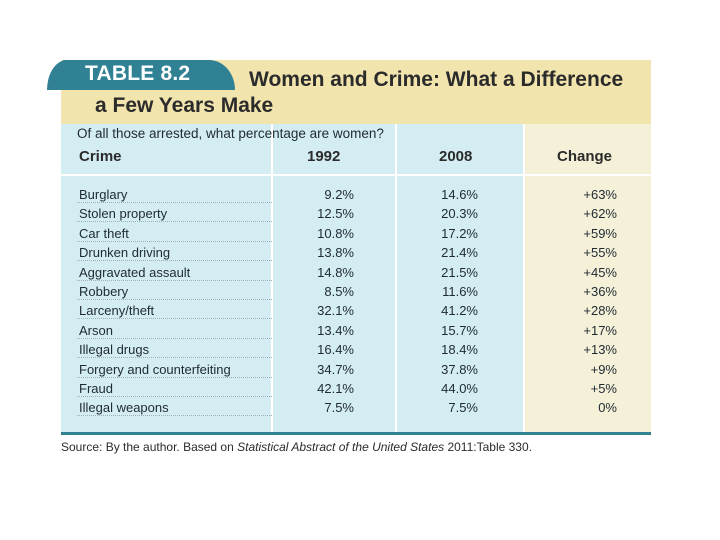 Image resolution: width=720 pixels, height=540 pixels. What do you see at coordinates (339, 194) in the screenshot?
I see `value-1992-cell: 9.2%` at bounding box center [339, 194].